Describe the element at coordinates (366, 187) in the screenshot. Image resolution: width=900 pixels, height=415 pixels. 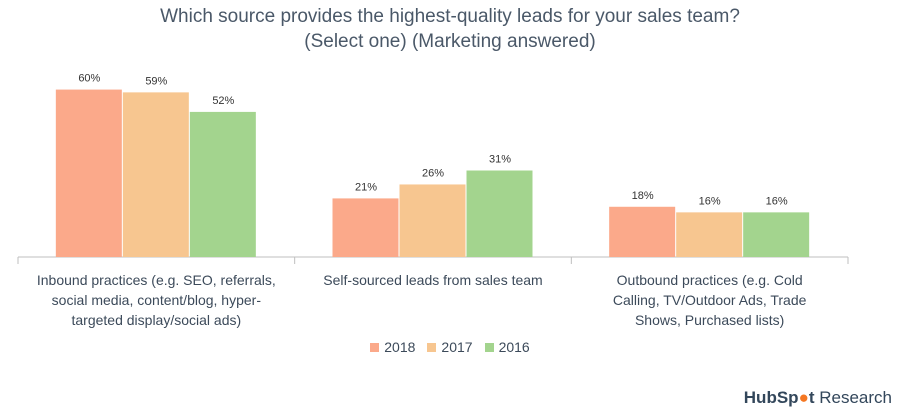
I see `data-label: 21%` at that location.